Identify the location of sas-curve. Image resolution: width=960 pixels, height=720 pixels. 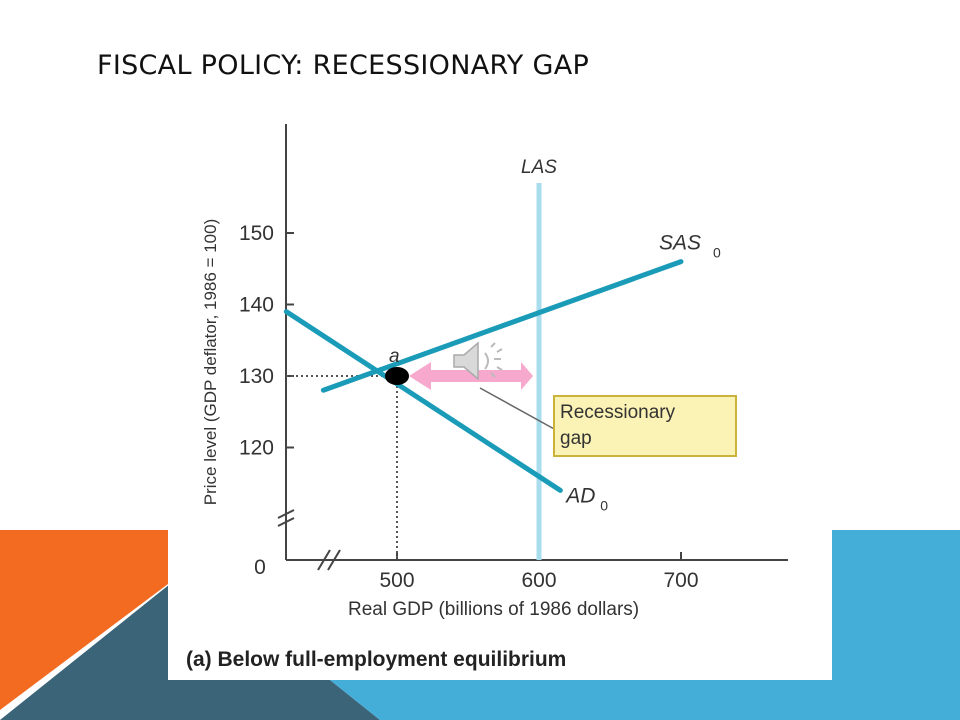
(502, 326).